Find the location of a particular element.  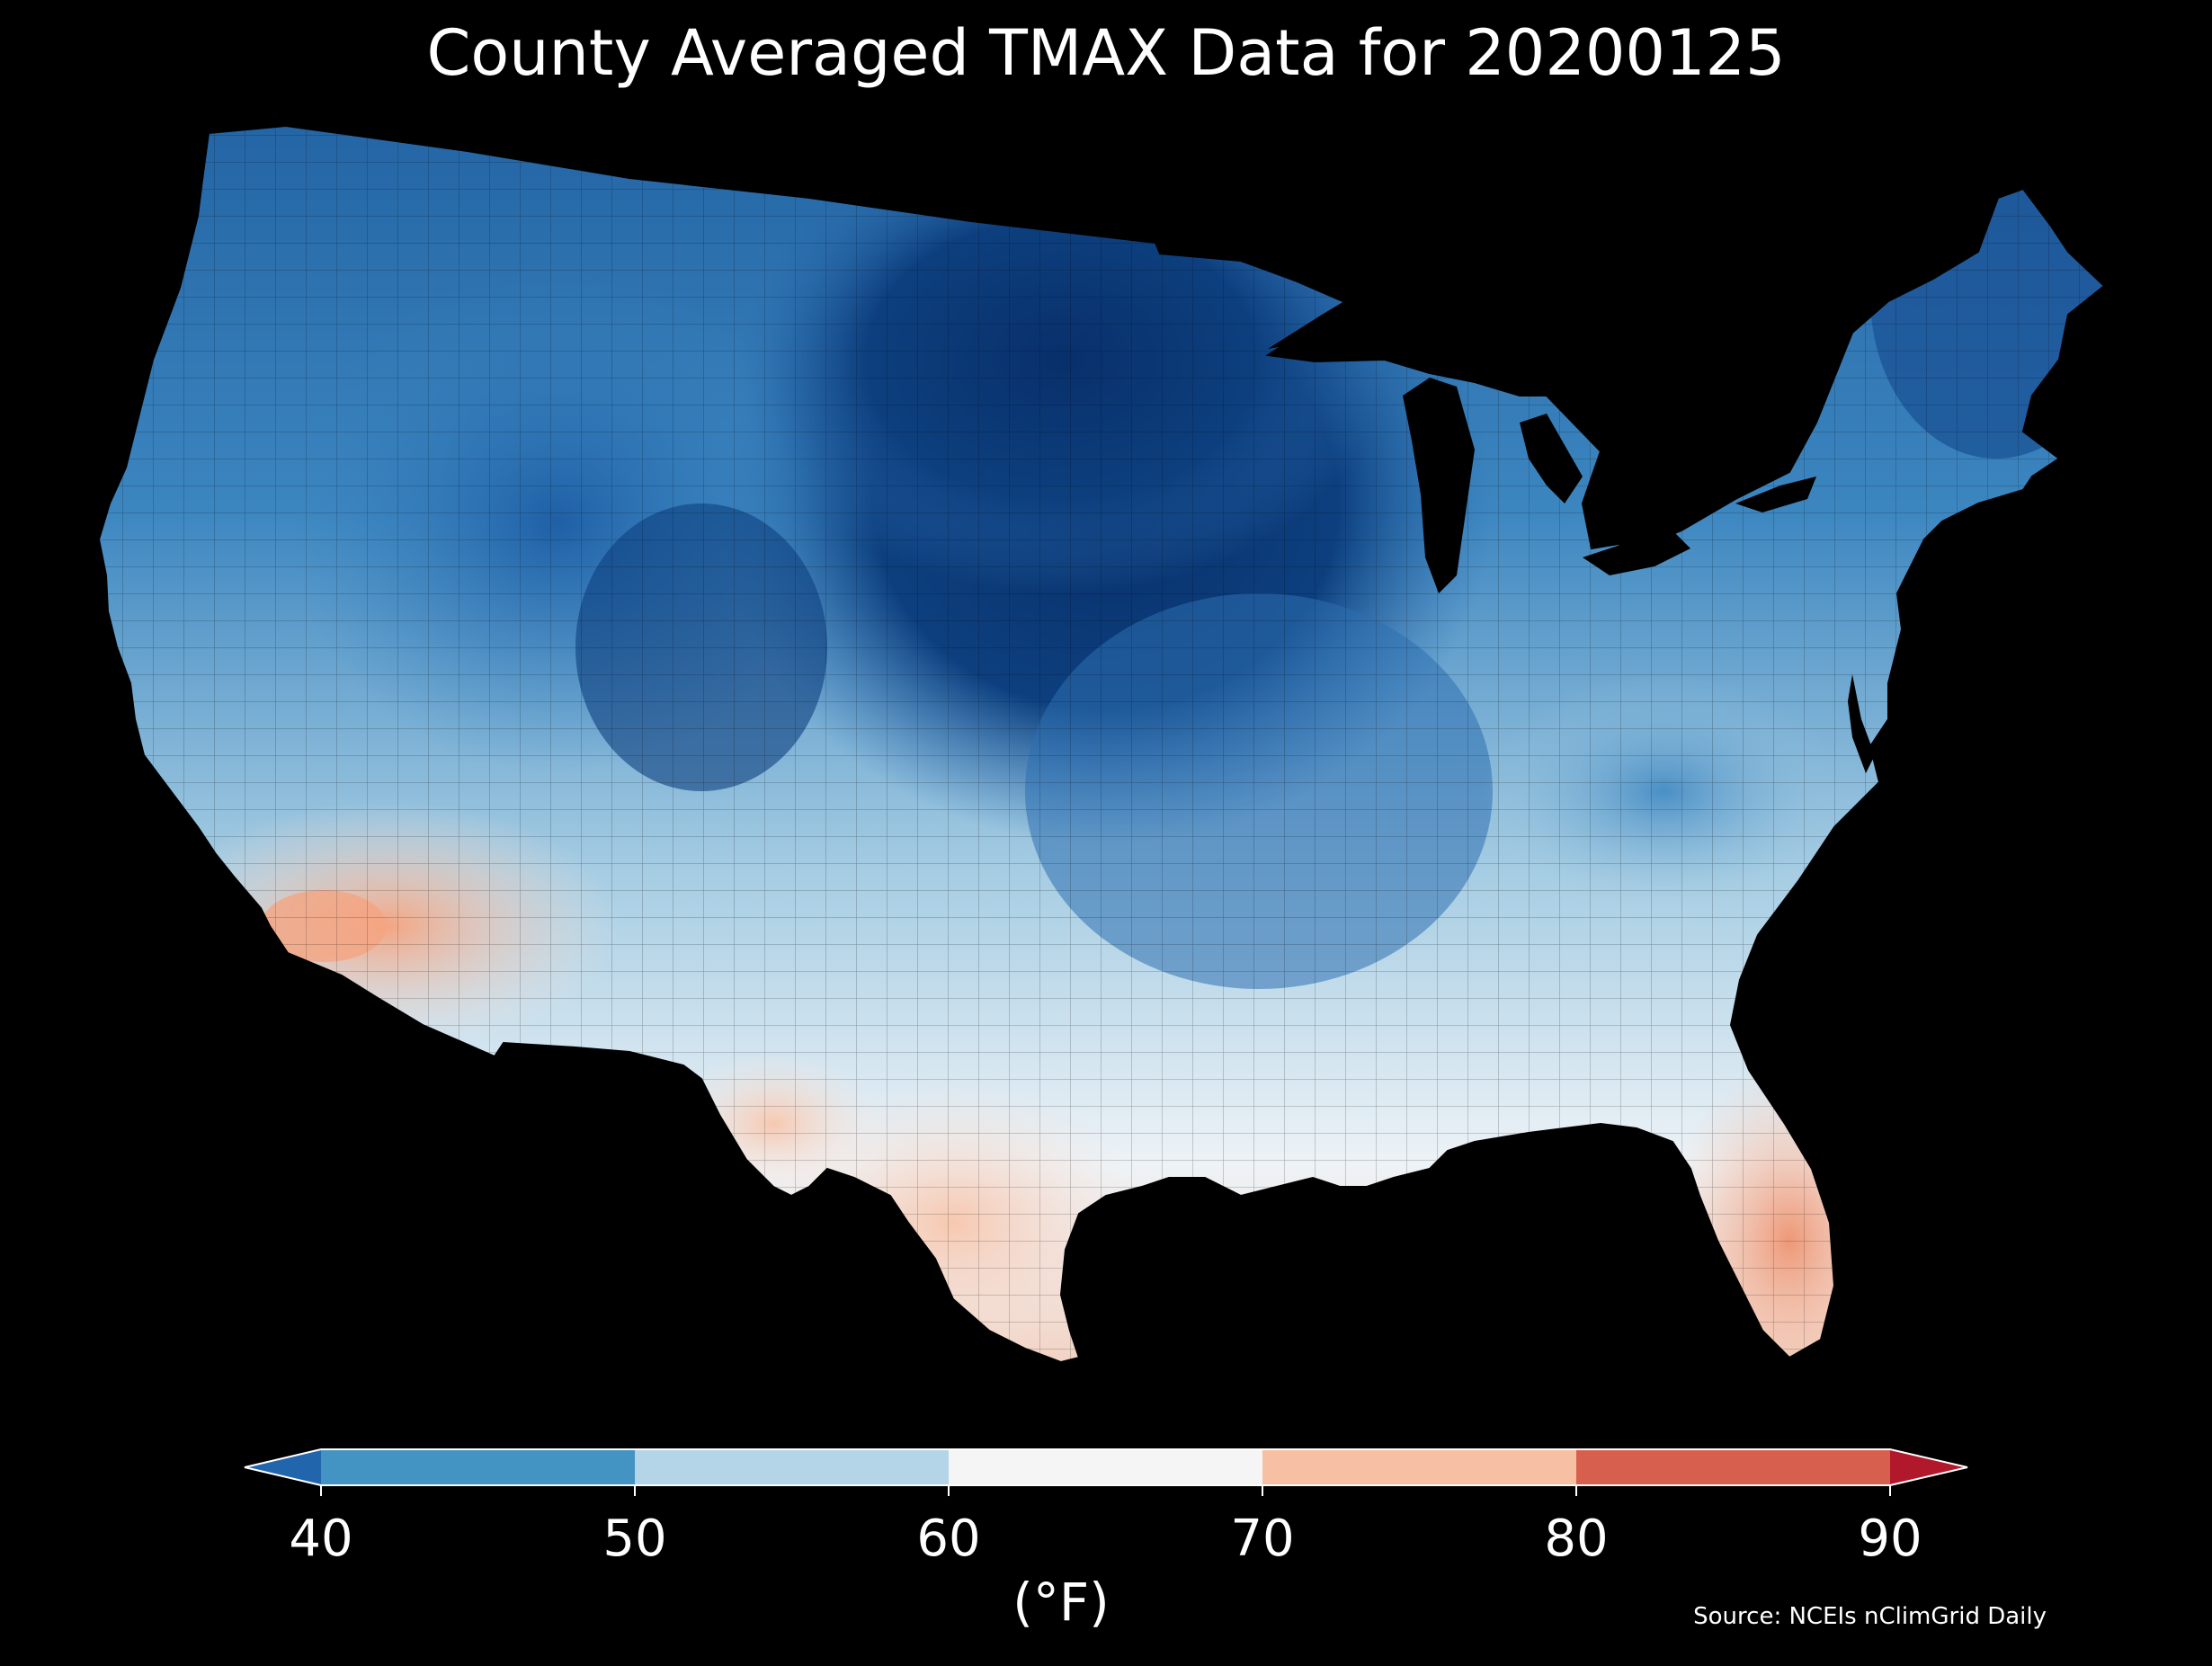

colorbar-tick-label: 90 is located at coordinates (1890, 1539).